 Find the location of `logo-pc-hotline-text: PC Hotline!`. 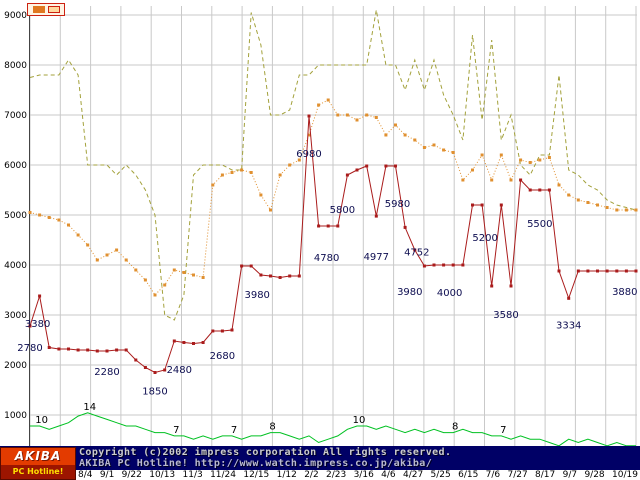

logo-pc-hotline-text: PC Hotline! is located at coordinates (38, 472).